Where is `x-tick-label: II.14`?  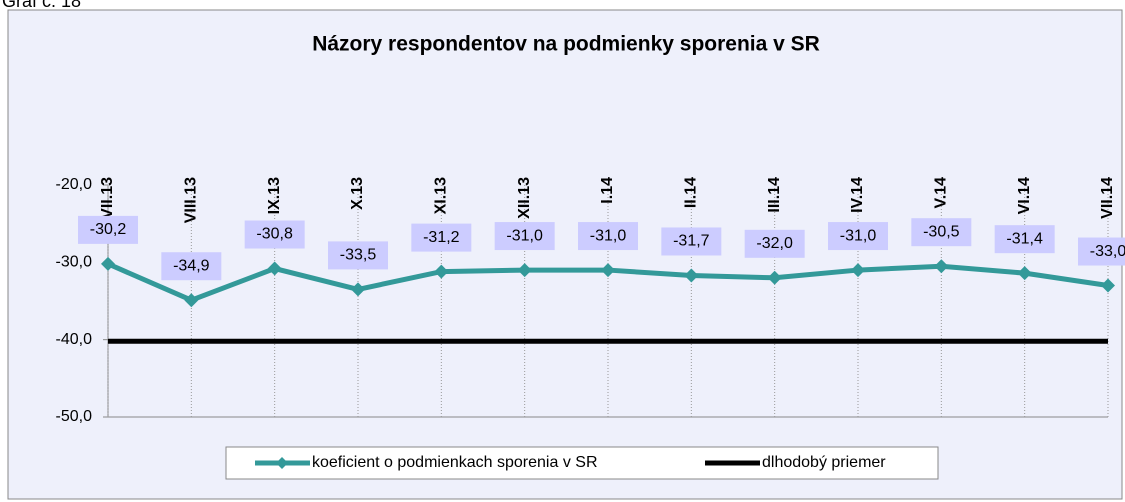
x-tick-label: II.14 is located at coordinates (691, 192).